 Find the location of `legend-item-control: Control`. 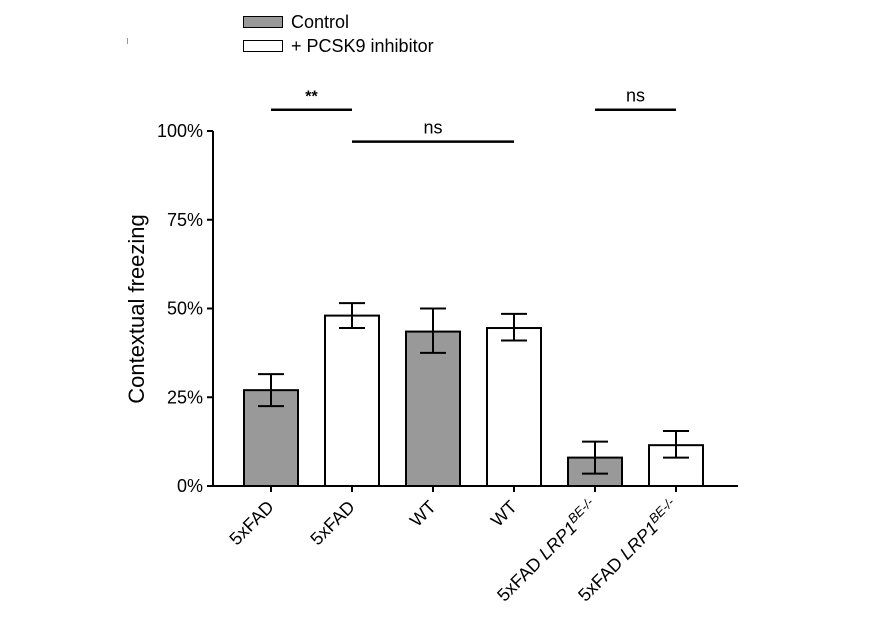

legend-item-control: Control is located at coordinates (338, 22).